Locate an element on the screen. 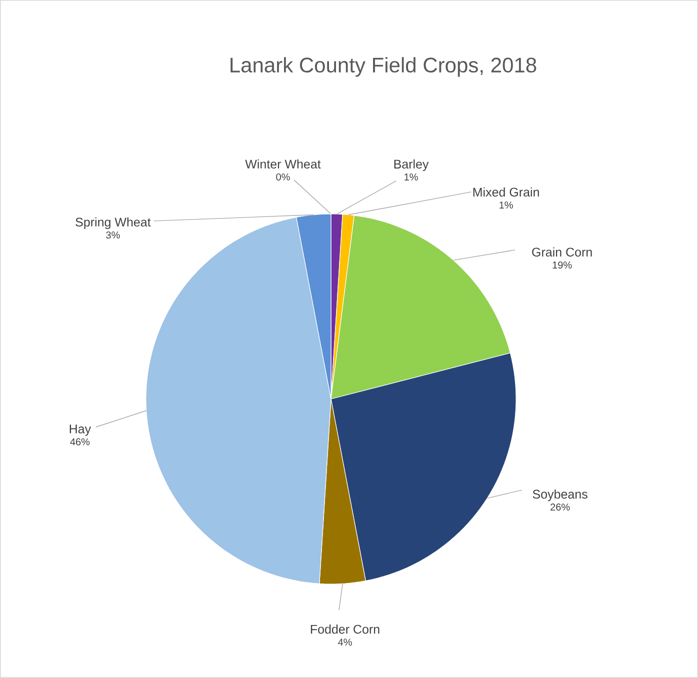  category-label: Winter Wheat is located at coordinates (283, 164).